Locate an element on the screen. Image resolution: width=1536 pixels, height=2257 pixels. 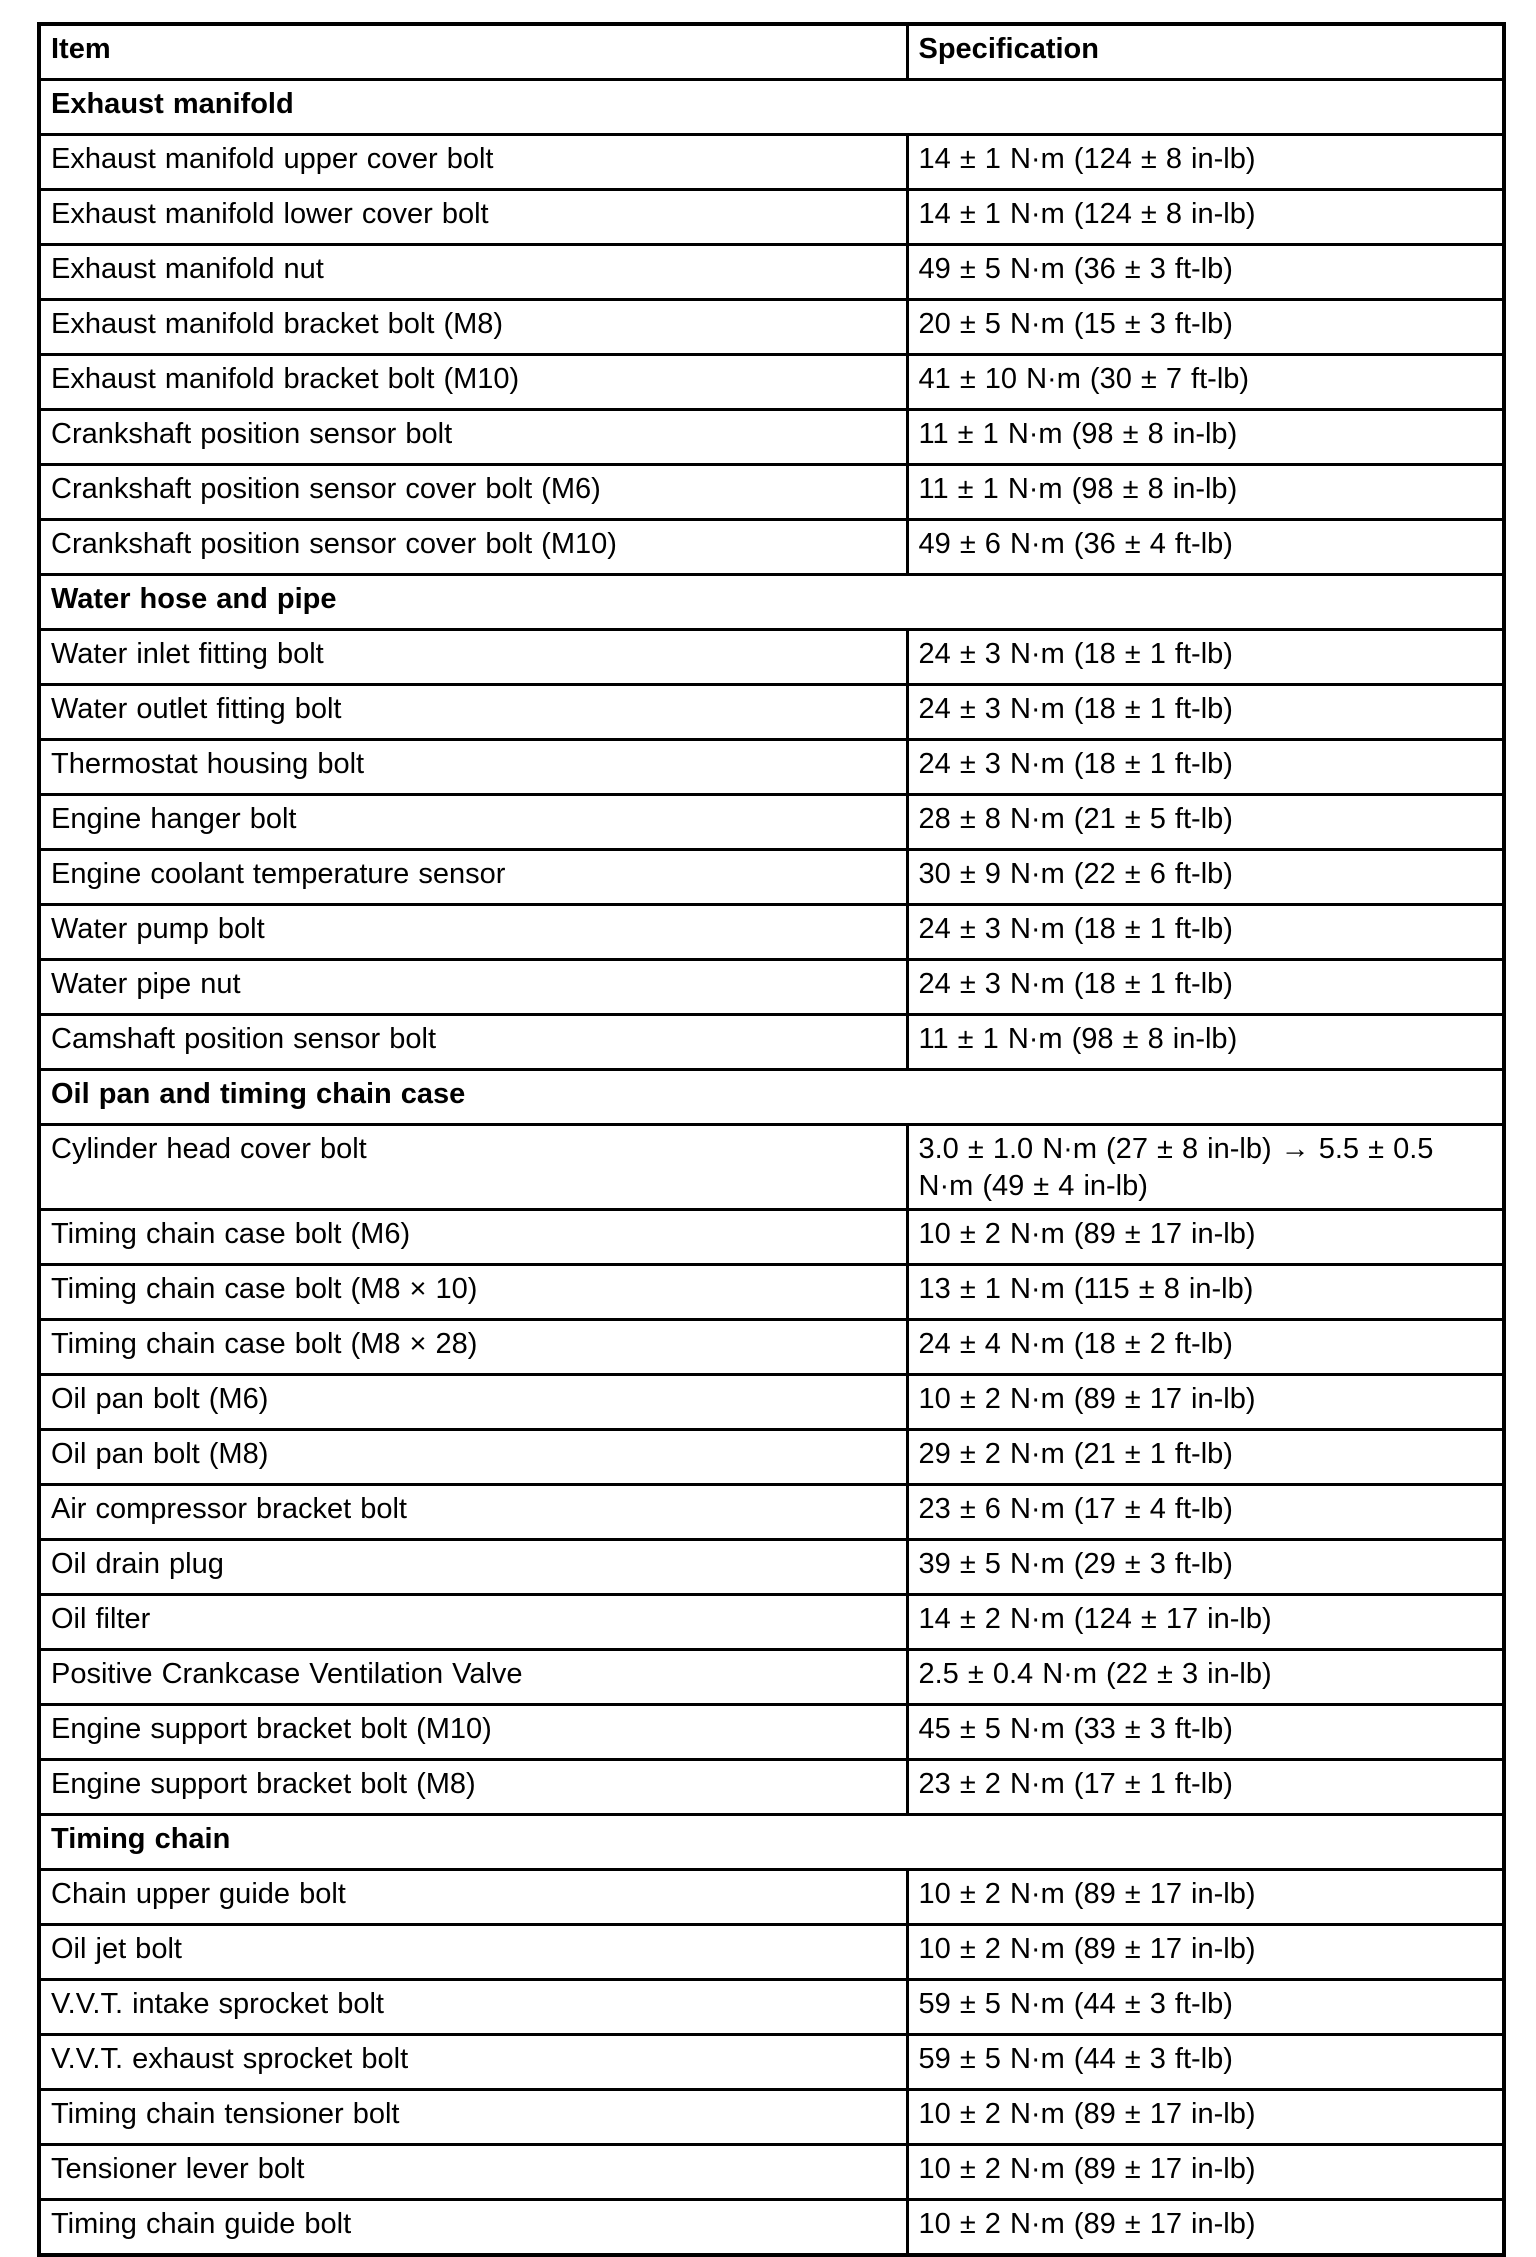
item-cell: V.V.T. intake sprocket bolt is located at coordinates (473, 2007).